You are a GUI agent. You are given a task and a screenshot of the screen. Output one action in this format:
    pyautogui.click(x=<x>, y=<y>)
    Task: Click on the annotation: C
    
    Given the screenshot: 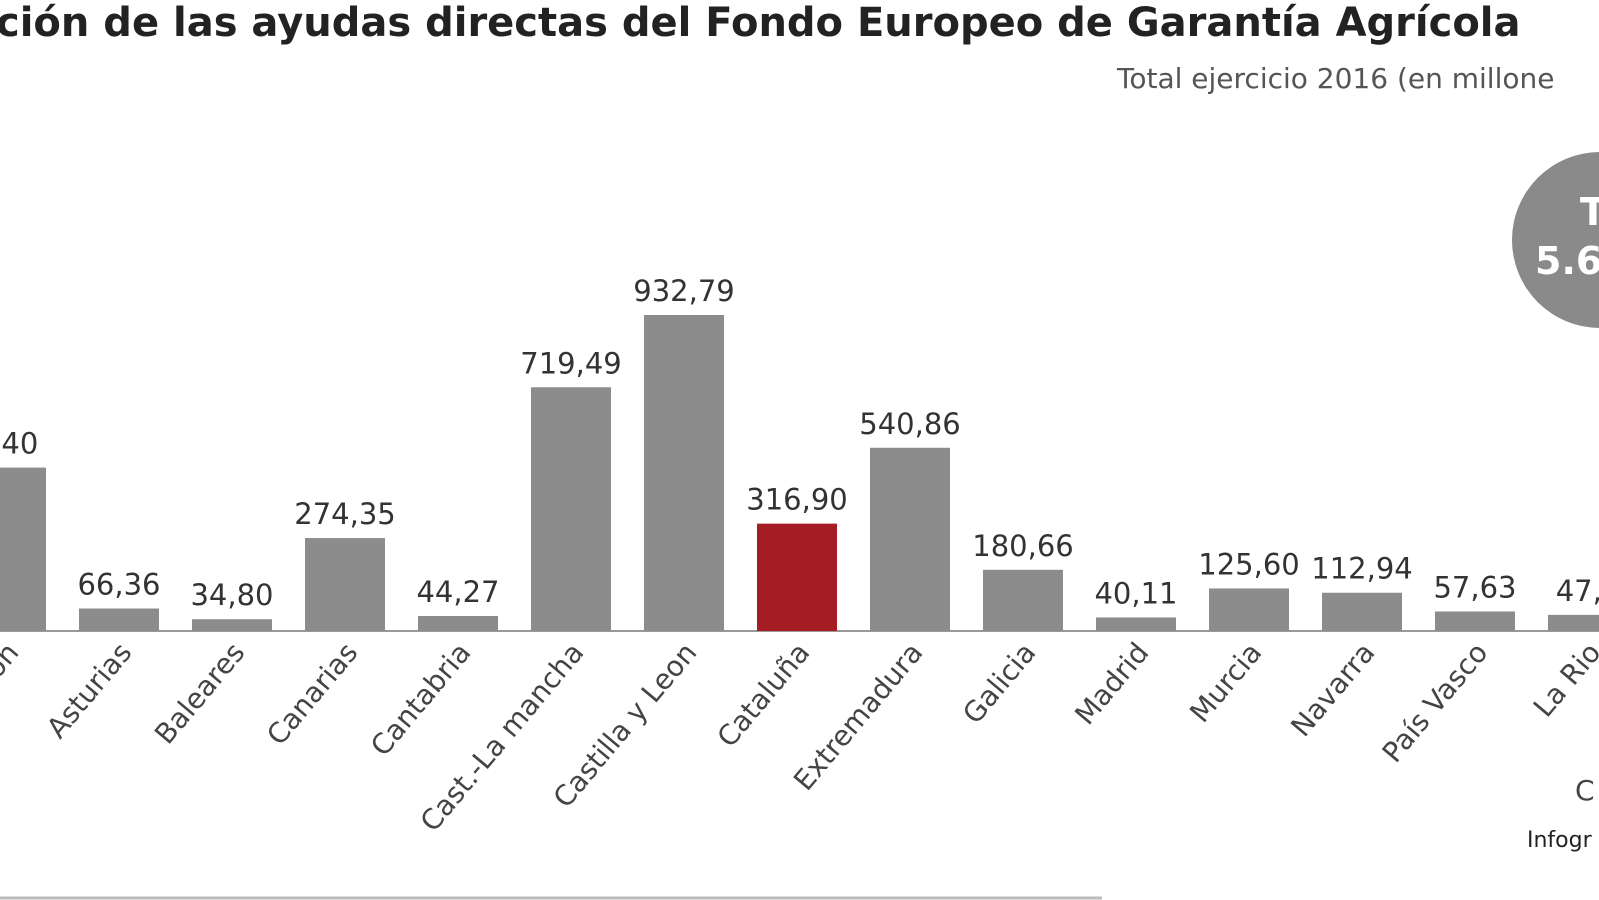 What is the action you would take?
    pyautogui.click(x=1585, y=790)
    